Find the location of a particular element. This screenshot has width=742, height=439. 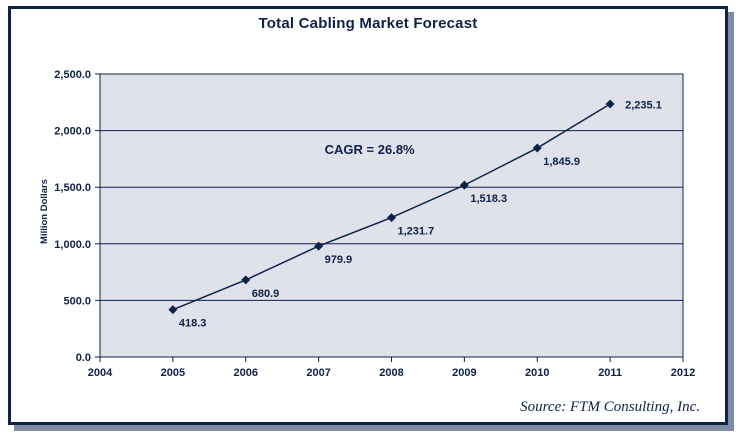

data-point-label: 418.3 is located at coordinates (193, 324).